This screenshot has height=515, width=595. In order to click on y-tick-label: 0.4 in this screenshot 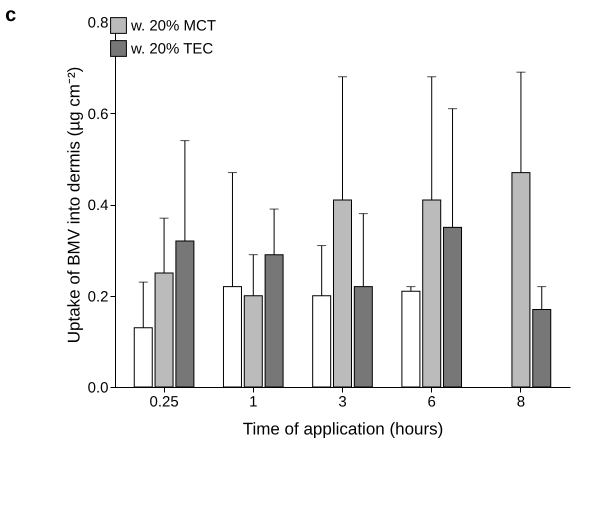, I will do `click(98, 205)`.